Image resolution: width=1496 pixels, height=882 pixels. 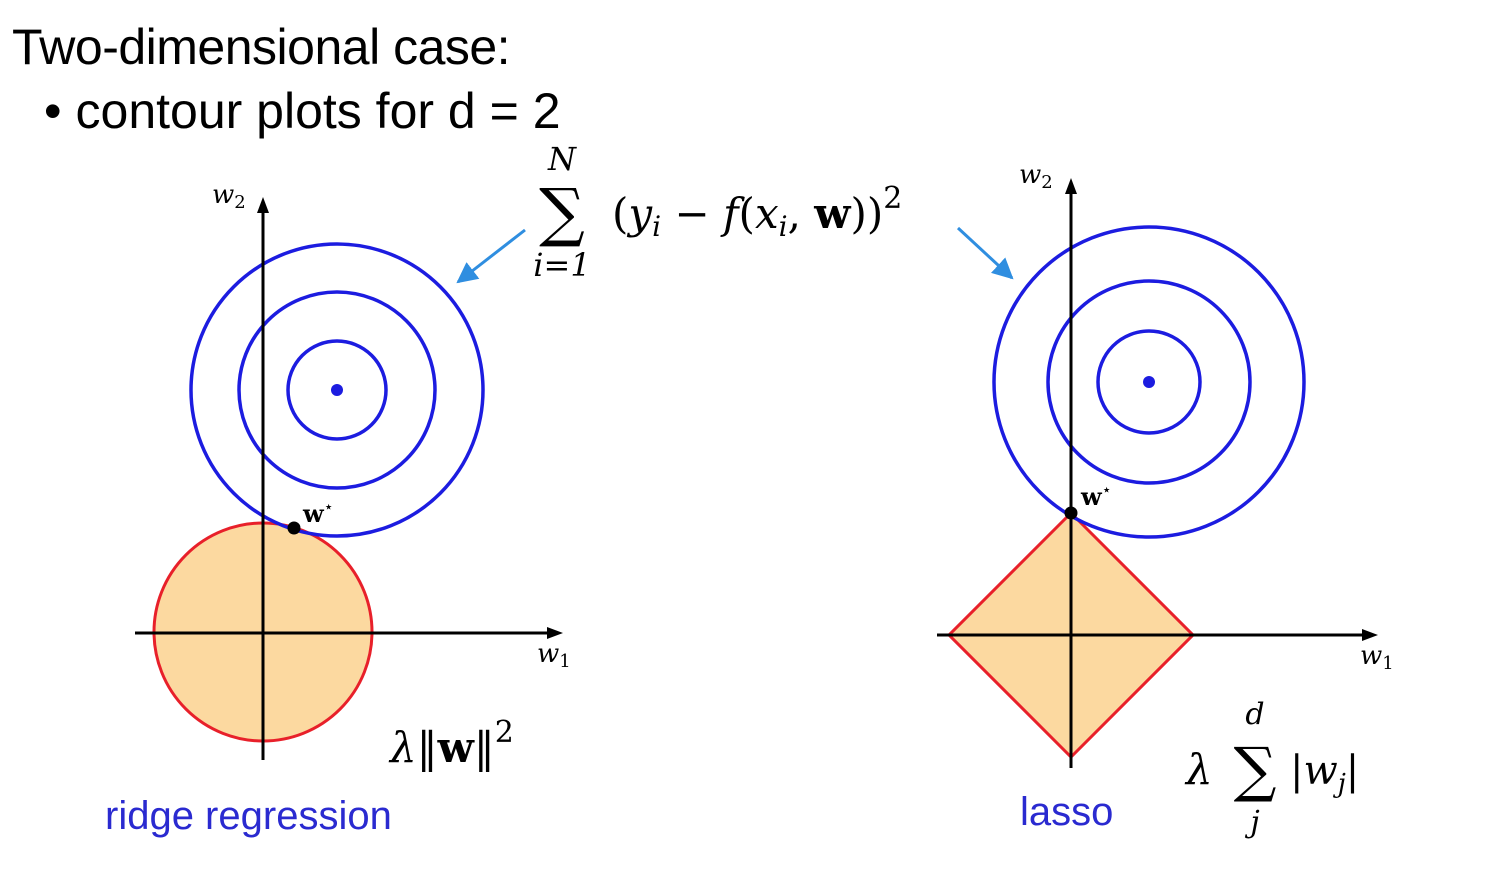 I want to click on ridge-contour-outer, so click(x=337, y=390).